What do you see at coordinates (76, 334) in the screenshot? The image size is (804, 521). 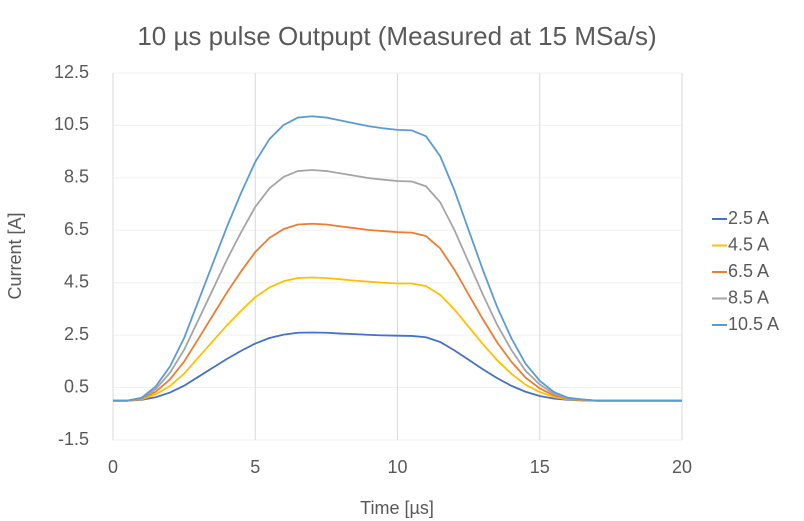 I see `y-tick-label: 2.5` at bounding box center [76, 334].